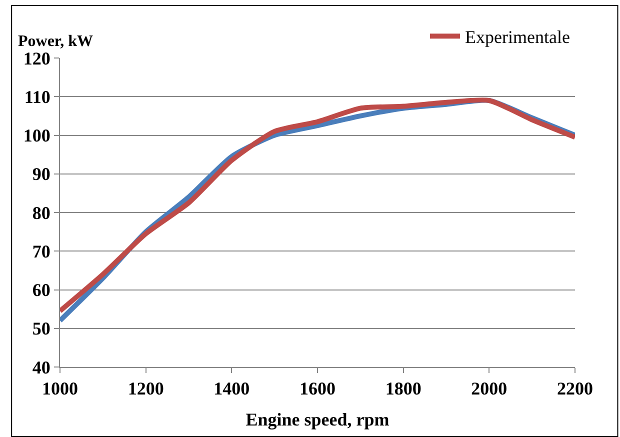 This screenshot has width=620, height=437. What do you see at coordinates (41, 367) in the screenshot?
I see `y-tick-label: 40` at bounding box center [41, 367].